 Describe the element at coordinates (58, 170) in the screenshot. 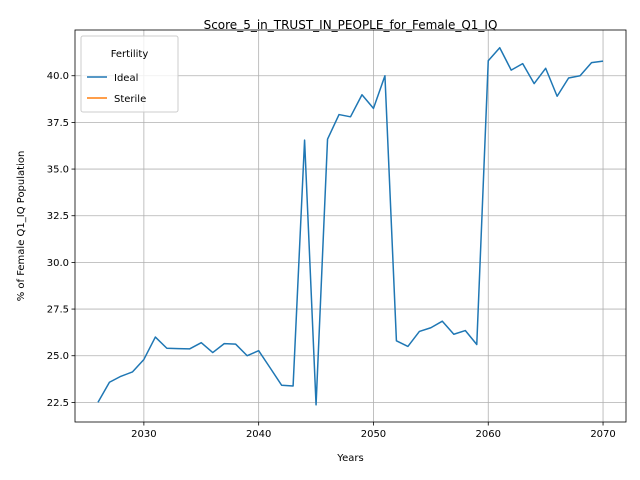

I see `y-tick-label: 35.0` at that location.